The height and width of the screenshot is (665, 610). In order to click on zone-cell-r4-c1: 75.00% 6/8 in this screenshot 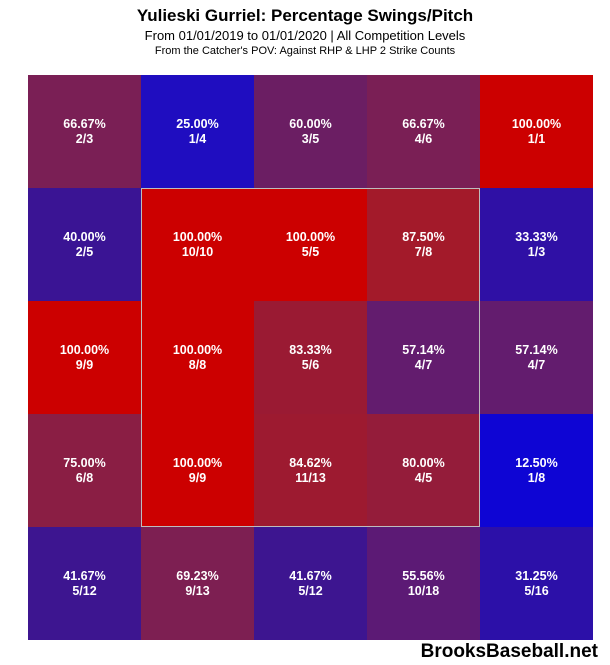, I will do `click(84, 470)`.